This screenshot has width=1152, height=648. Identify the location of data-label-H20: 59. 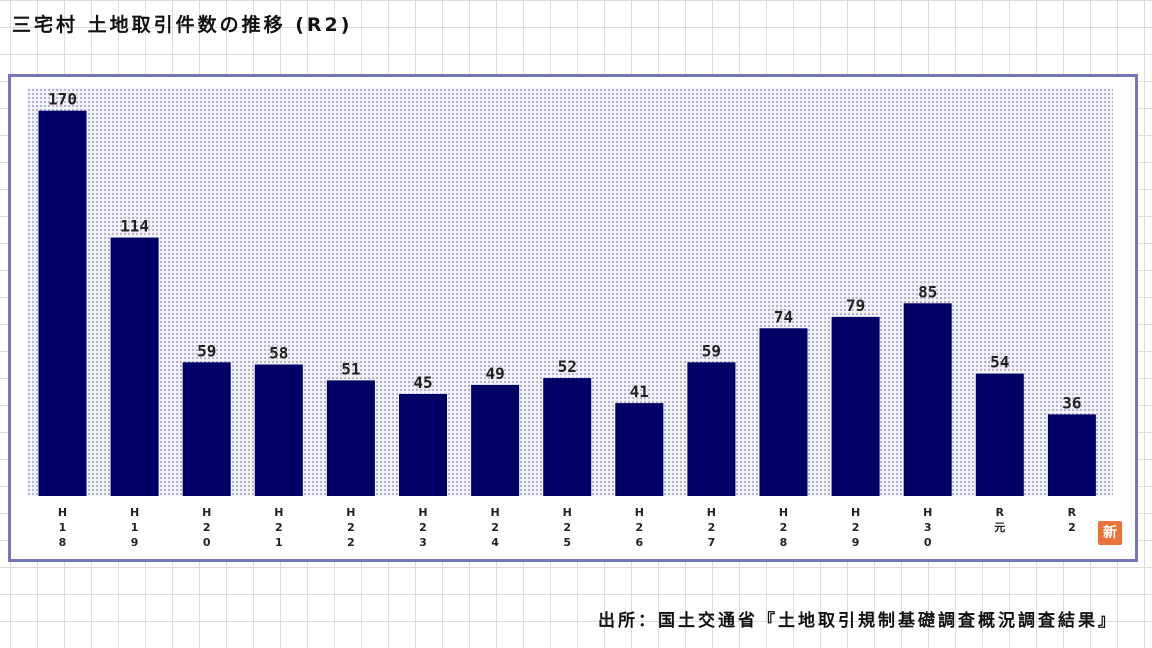
(206, 350).